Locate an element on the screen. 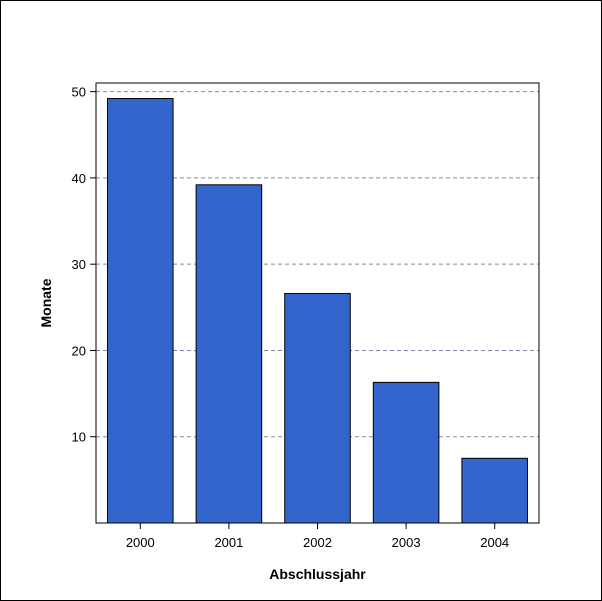  x-axis-ticks: 2000 2001 2002 2003 2004 is located at coordinates (317, 536).